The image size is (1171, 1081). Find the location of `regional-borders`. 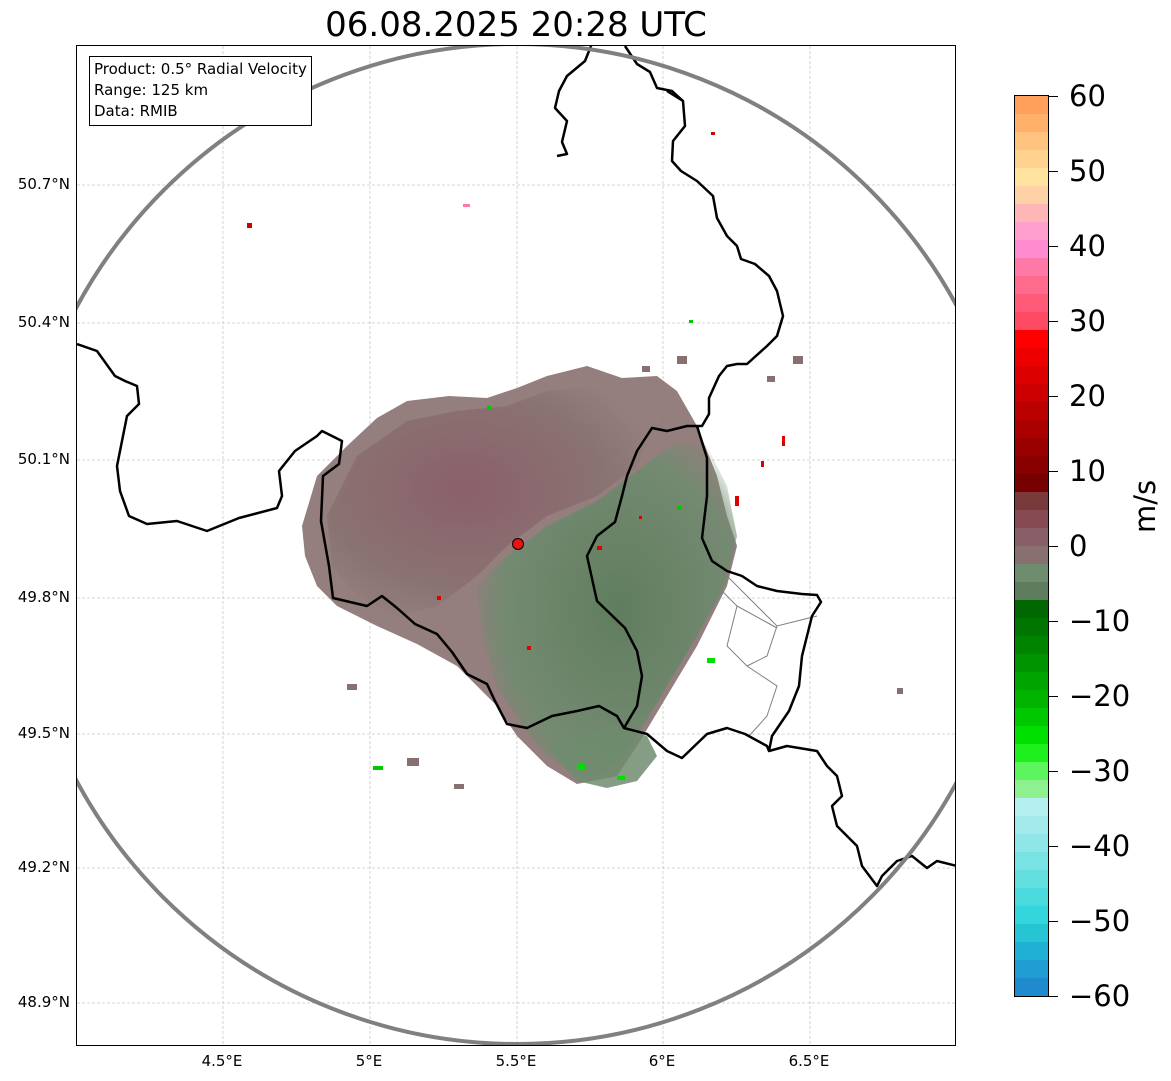

regional-borders is located at coordinates (757, 626).